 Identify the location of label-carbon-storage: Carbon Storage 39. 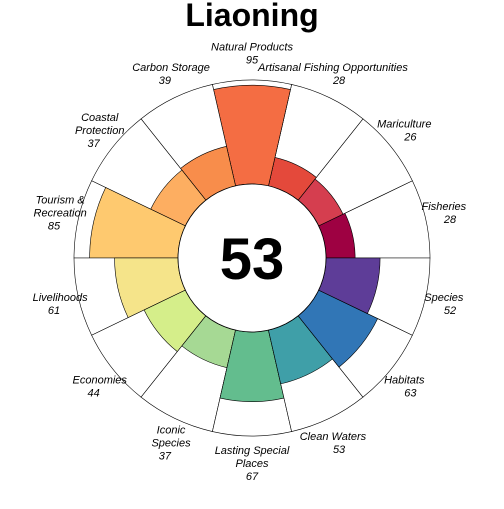
(171, 74).